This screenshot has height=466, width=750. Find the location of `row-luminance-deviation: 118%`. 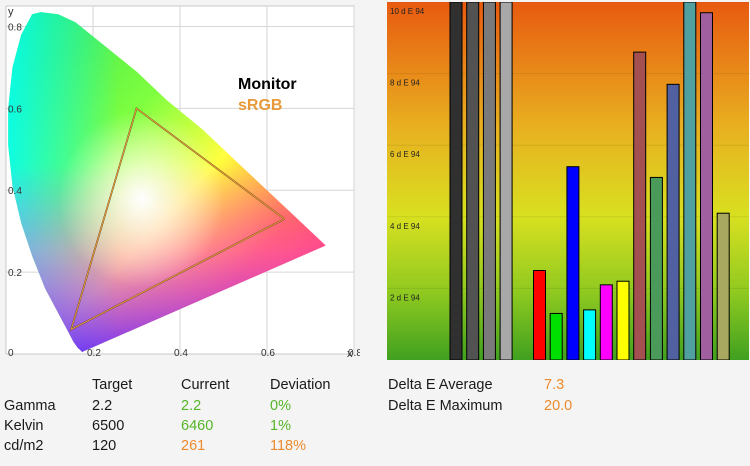

row-luminance-deviation: 118% is located at coordinates (288, 446).